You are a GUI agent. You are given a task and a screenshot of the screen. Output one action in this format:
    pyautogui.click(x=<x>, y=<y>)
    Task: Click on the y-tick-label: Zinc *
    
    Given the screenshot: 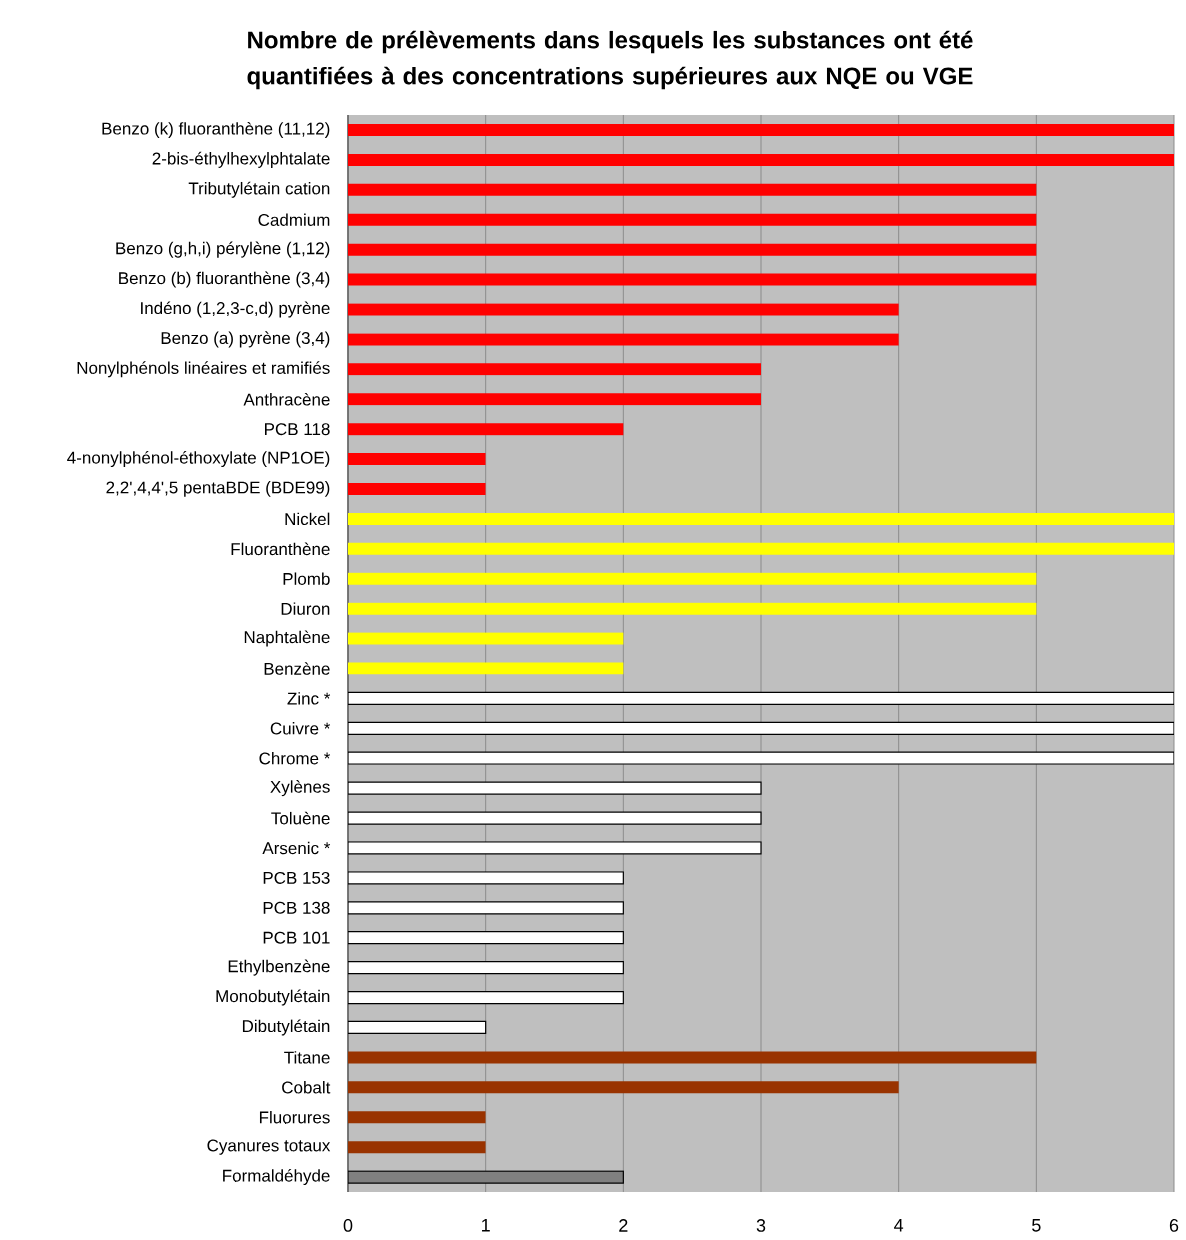 What is the action you would take?
    pyautogui.click(x=309, y=698)
    